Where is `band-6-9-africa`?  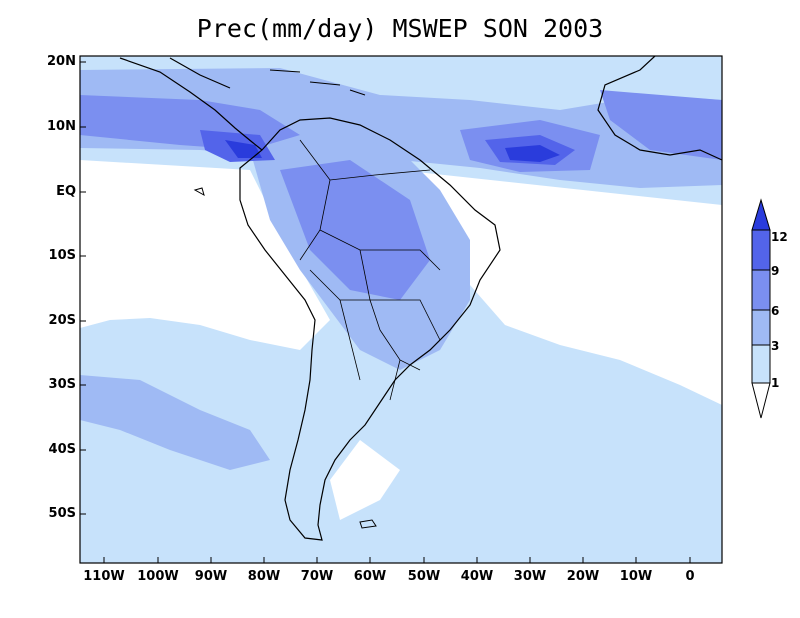 band-6-9-africa is located at coordinates (661, 125).